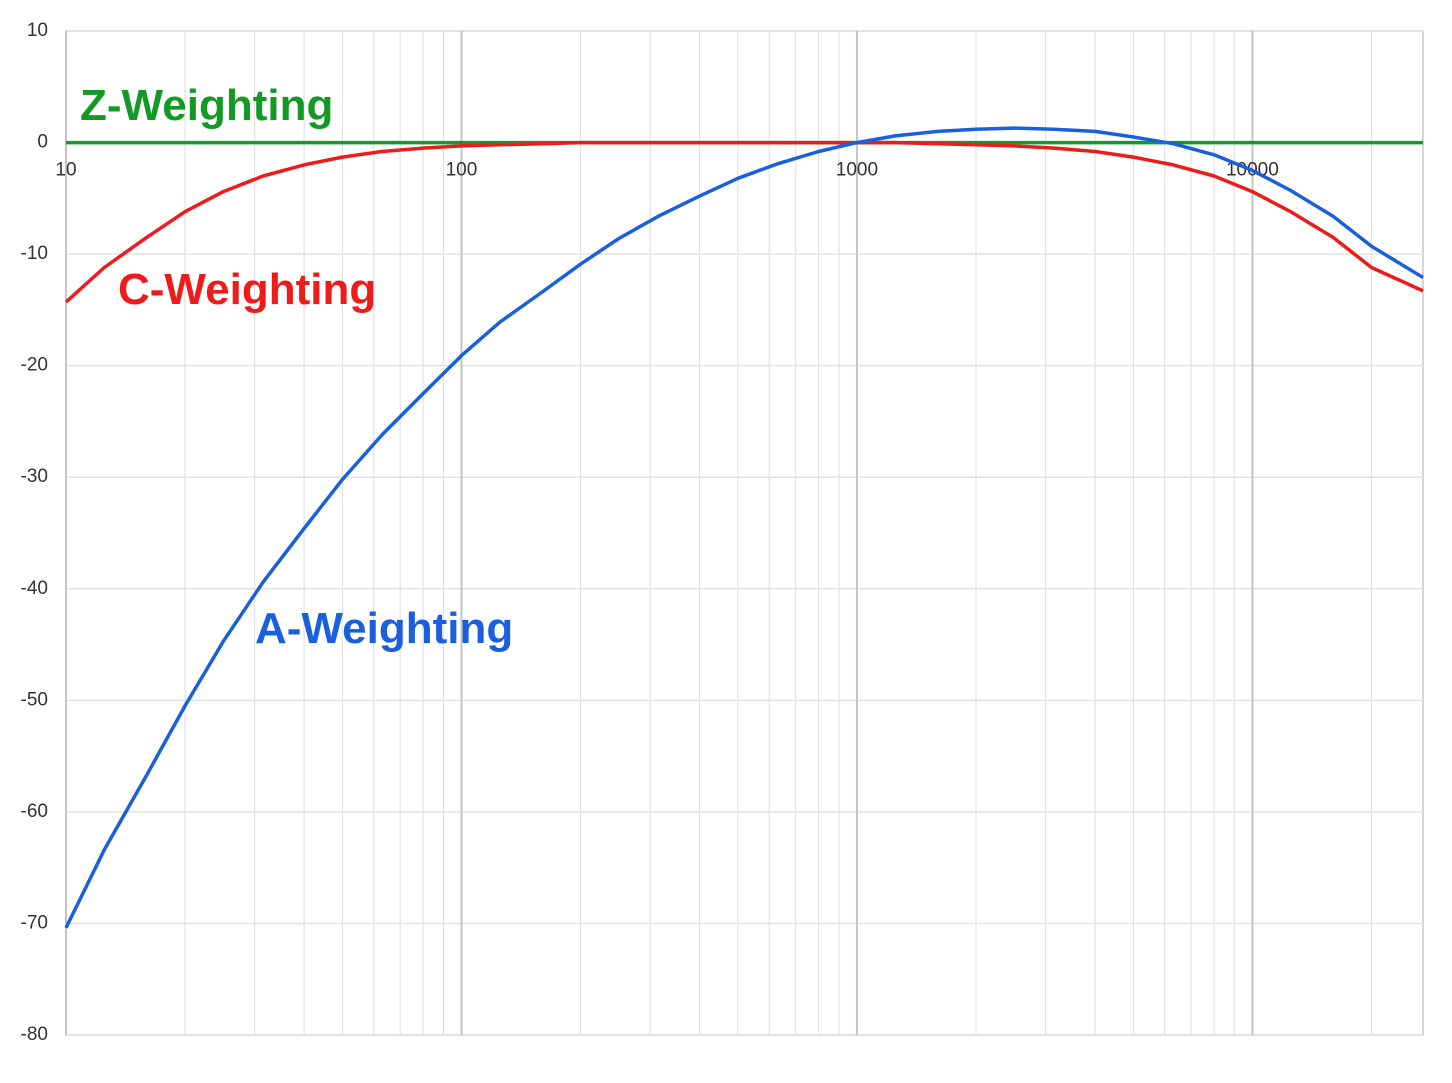  Describe the element at coordinates (206, 105) in the screenshot. I see `series-label: Z-Weighting` at that location.